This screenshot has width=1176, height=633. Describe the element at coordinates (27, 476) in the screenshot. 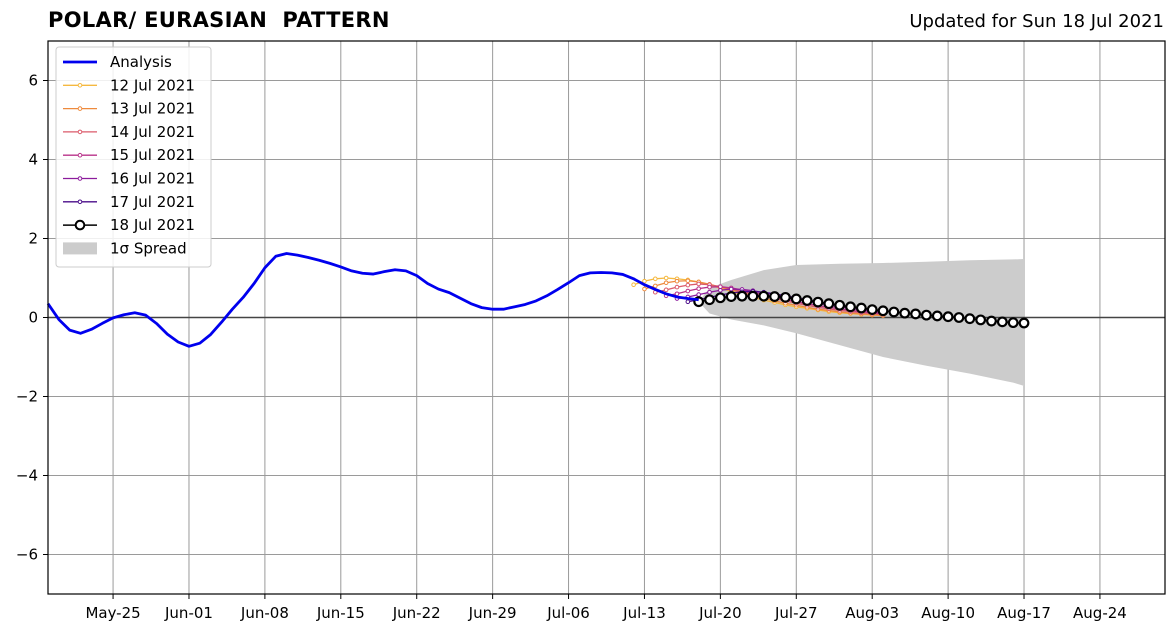

I see `y-tick-label: −4` at that location.